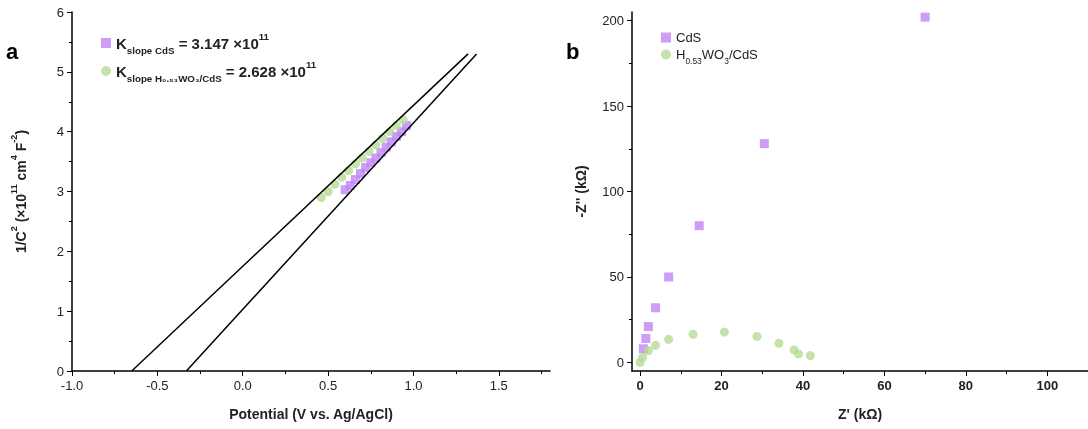 This screenshot has height=429, width=1088. What do you see at coordinates (1047, 385) in the screenshot?
I see `x-tick-label: 100` at bounding box center [1047, 385].